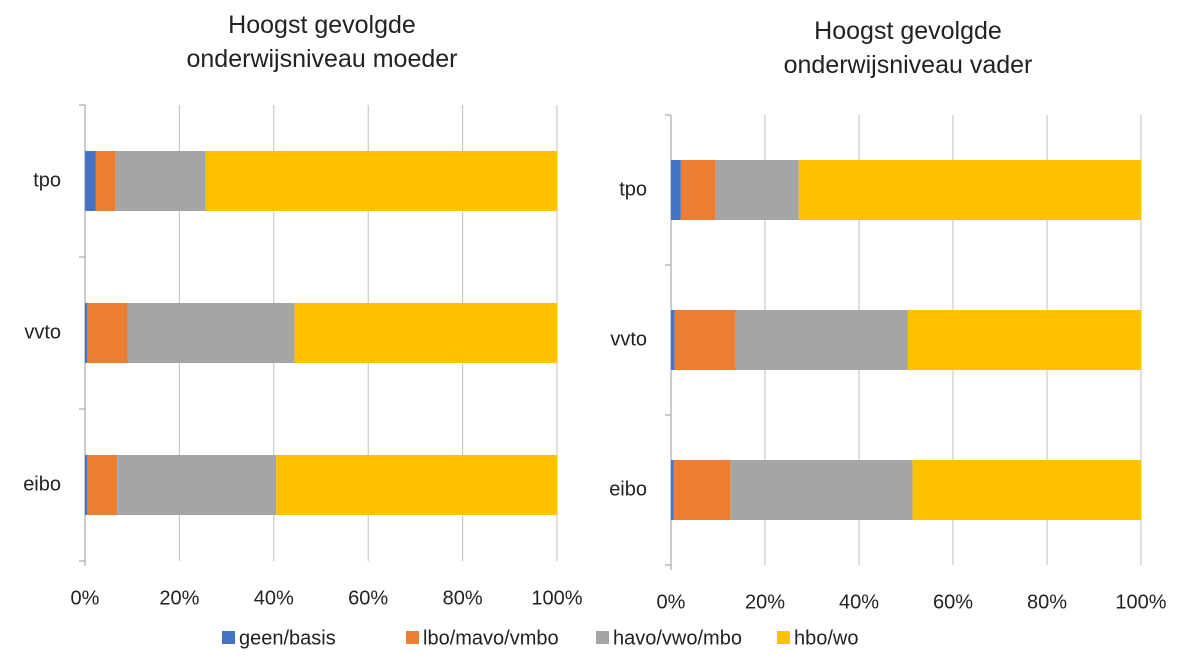 The height and width of the screenshot is (659, 1181). I want to click on legend-label: hbo/wo, so click(826, 638).